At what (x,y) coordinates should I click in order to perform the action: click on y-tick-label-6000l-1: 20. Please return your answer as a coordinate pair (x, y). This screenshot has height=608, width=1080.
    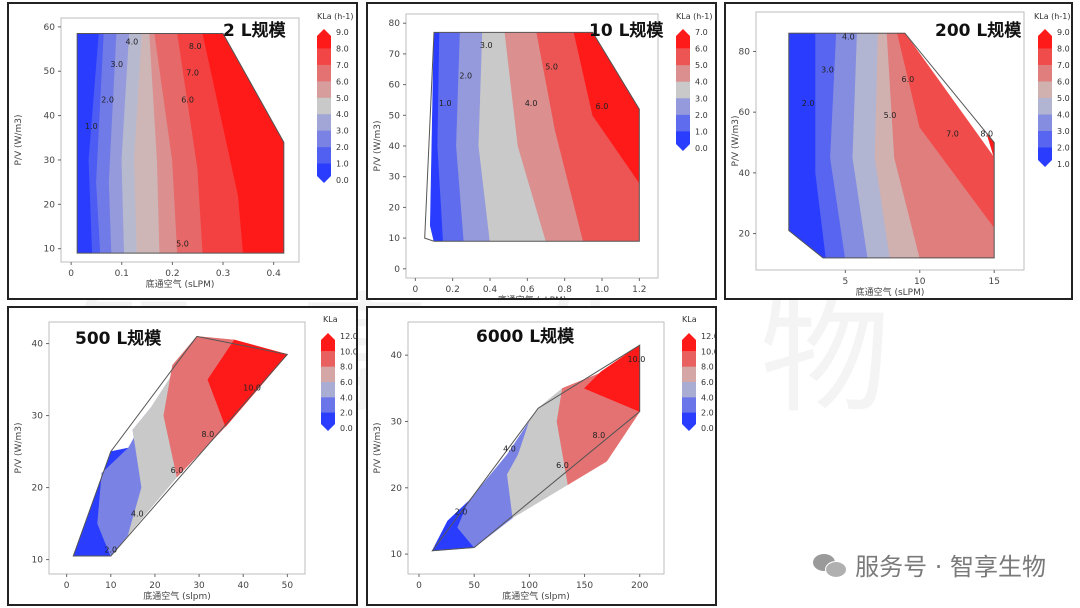
    Looking at the image, I should click on (397, 489).